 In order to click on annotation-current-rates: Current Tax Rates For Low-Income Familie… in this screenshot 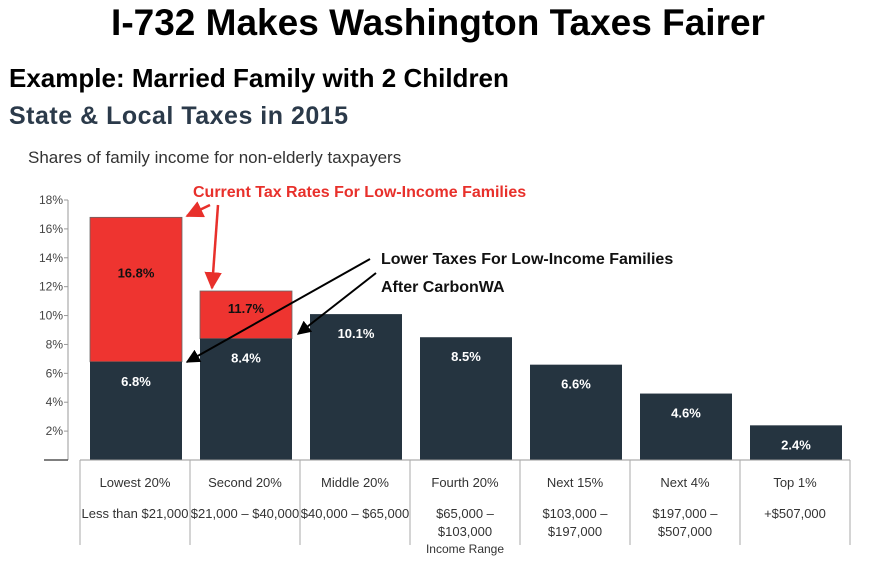, I will do `click(359, 192)`.